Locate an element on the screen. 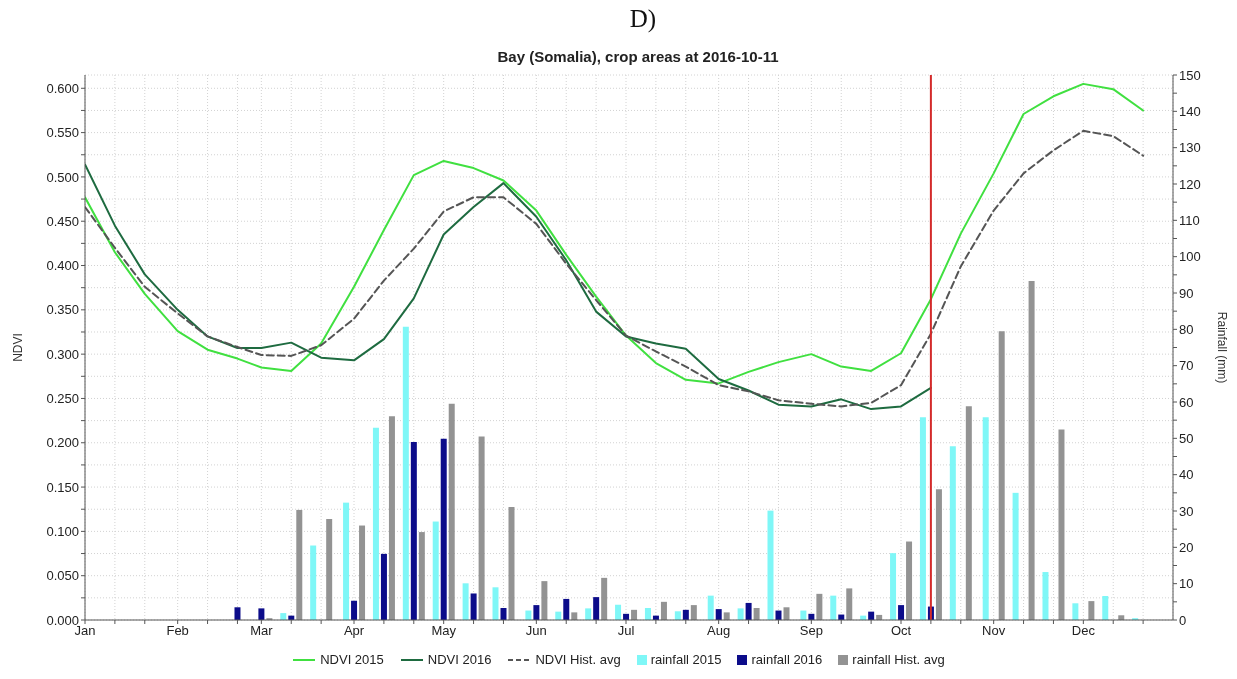  y2-tick-label: 70 is located at coordinates (1186, 366).